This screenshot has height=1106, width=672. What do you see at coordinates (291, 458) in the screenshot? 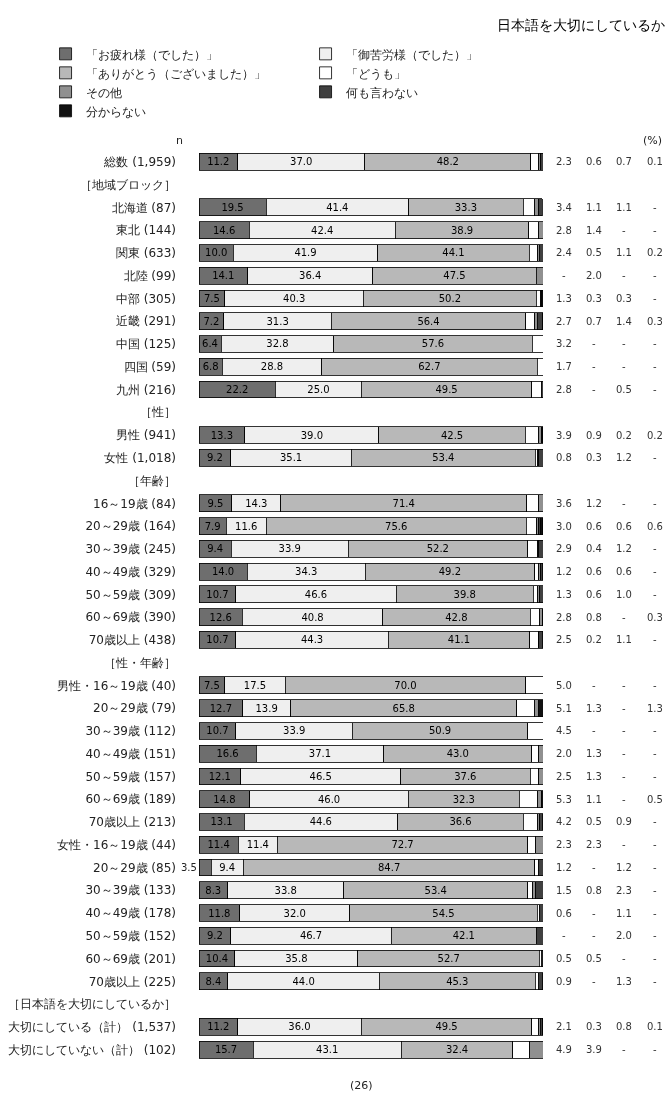
I see `data-label: 35.1` at bounding box center [291, 458].